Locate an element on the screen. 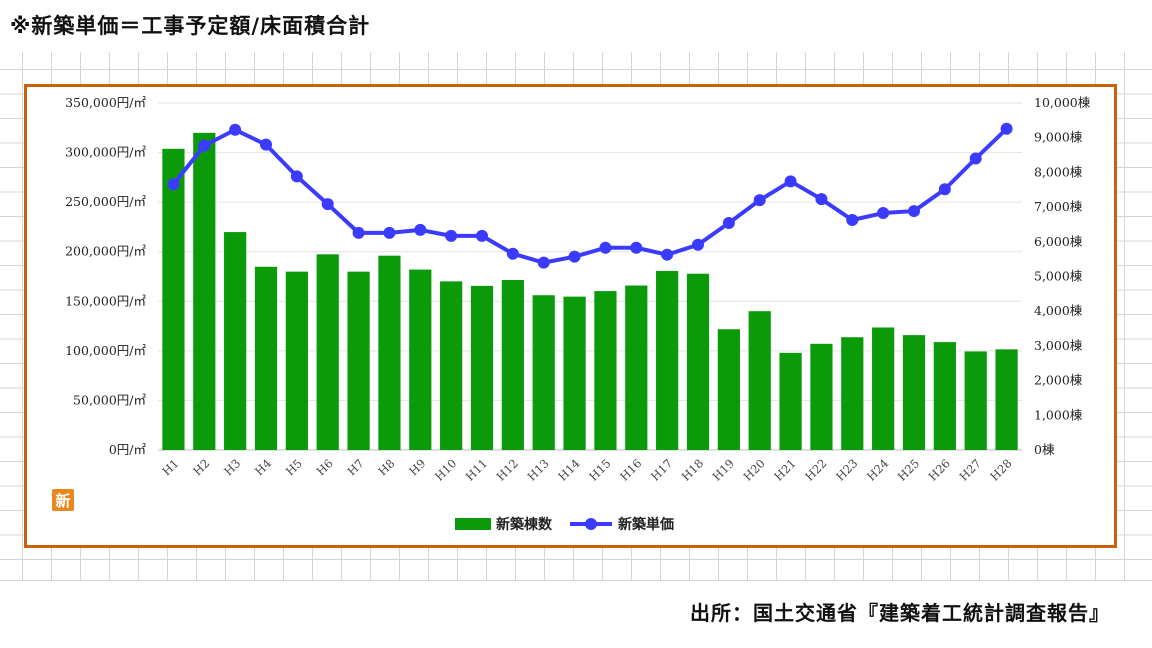 The image size is (1152, 648). category-label: H28 is located at coordinates (1000, 469).